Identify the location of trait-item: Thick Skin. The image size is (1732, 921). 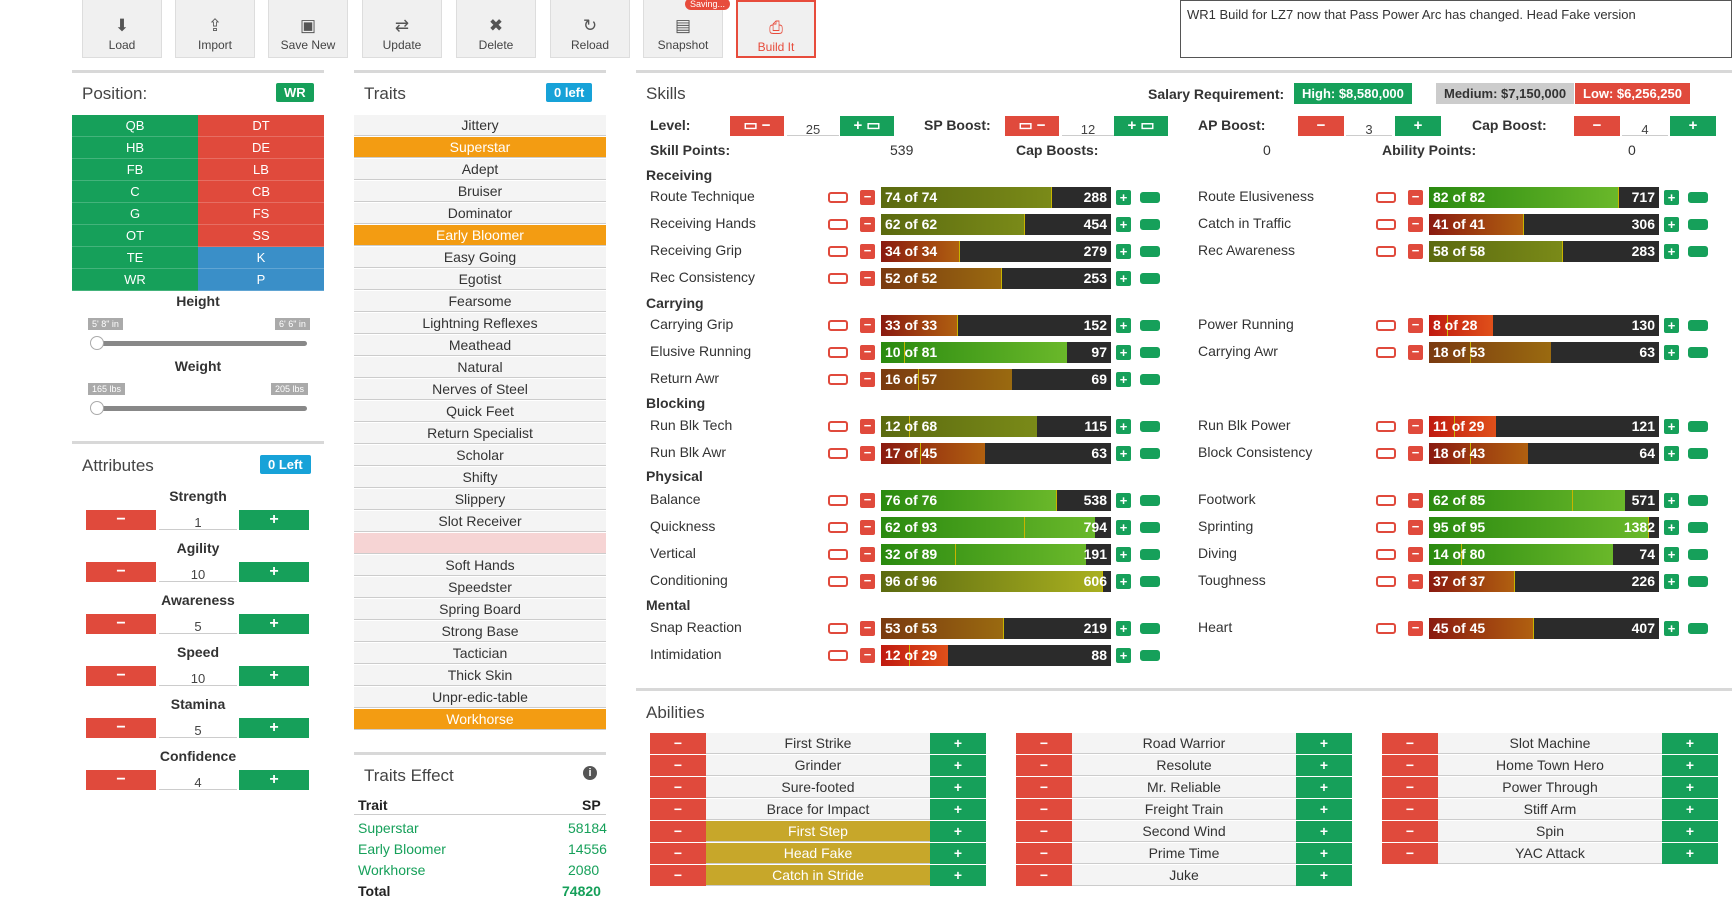
(480, 675).